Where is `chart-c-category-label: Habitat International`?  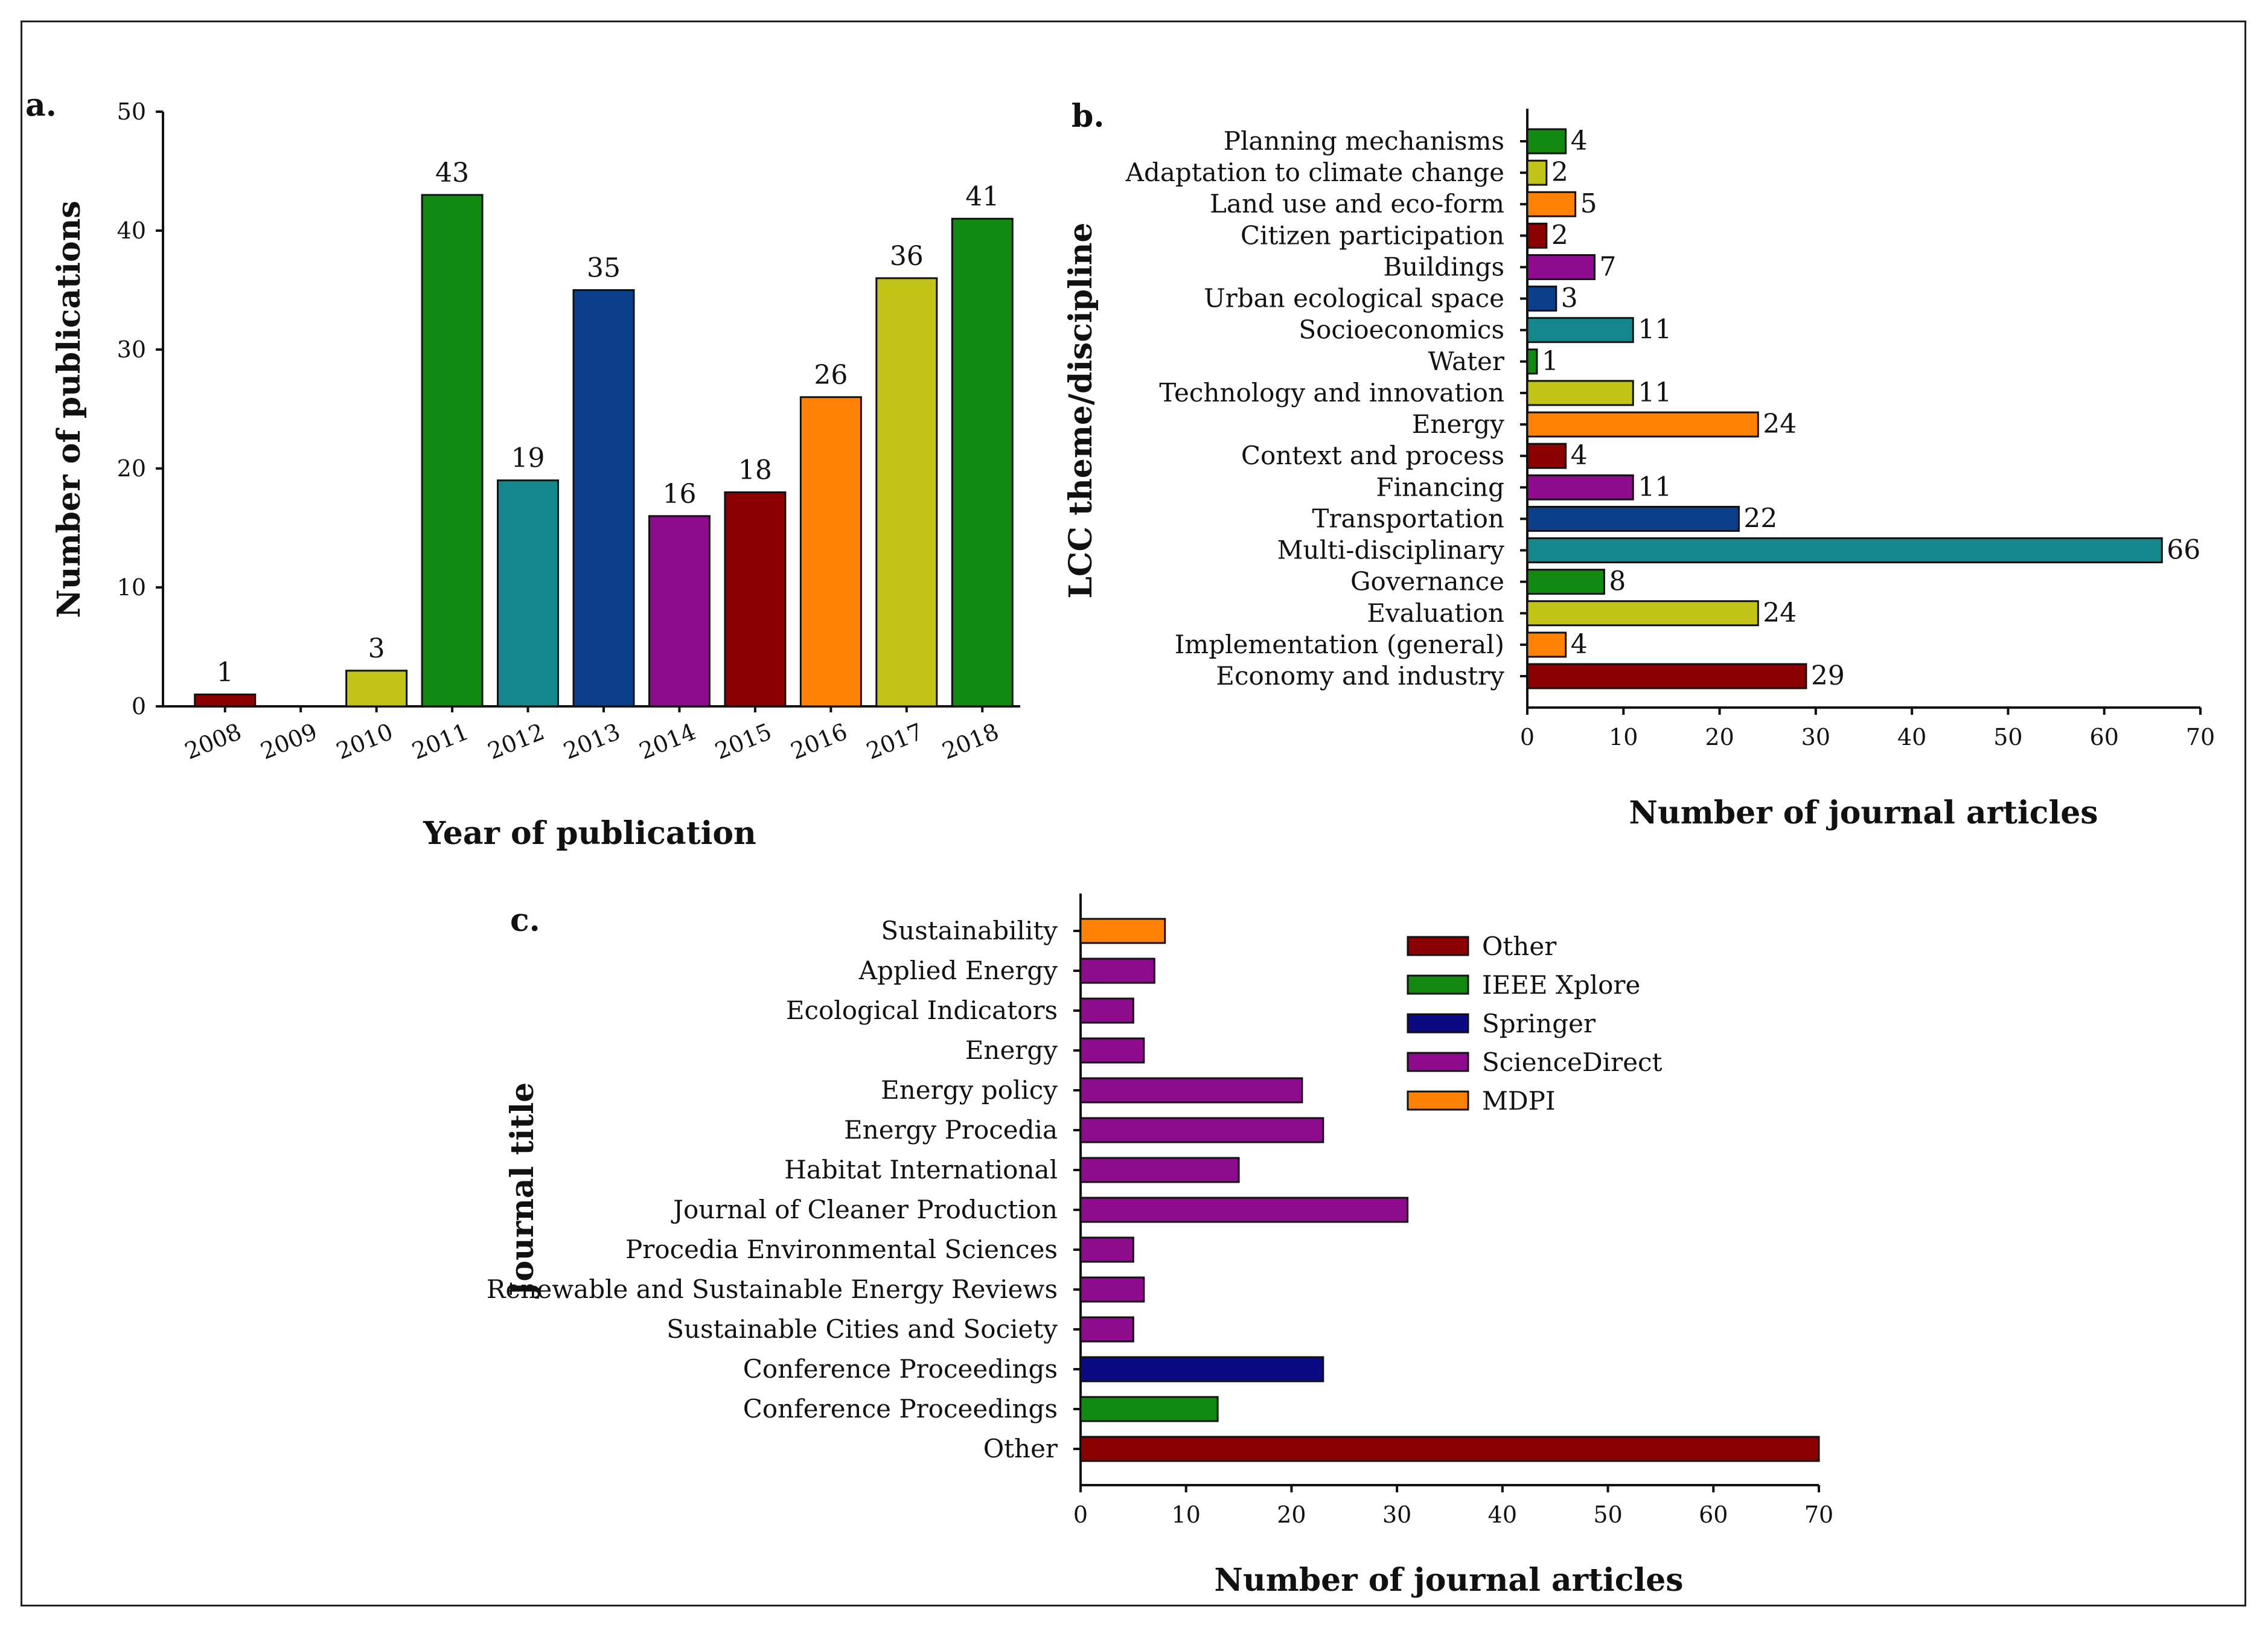
chart-c-category-label: Habitat International is located at coordinates (921, 1169).